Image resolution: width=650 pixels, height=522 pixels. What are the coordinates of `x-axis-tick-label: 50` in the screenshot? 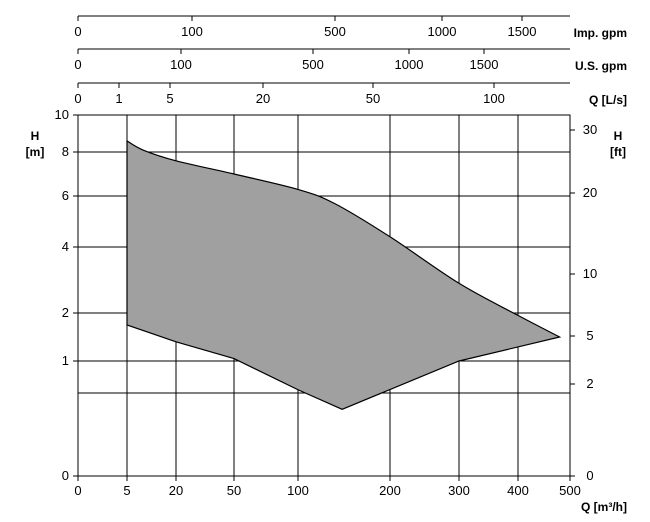 It's located at (234, 490).